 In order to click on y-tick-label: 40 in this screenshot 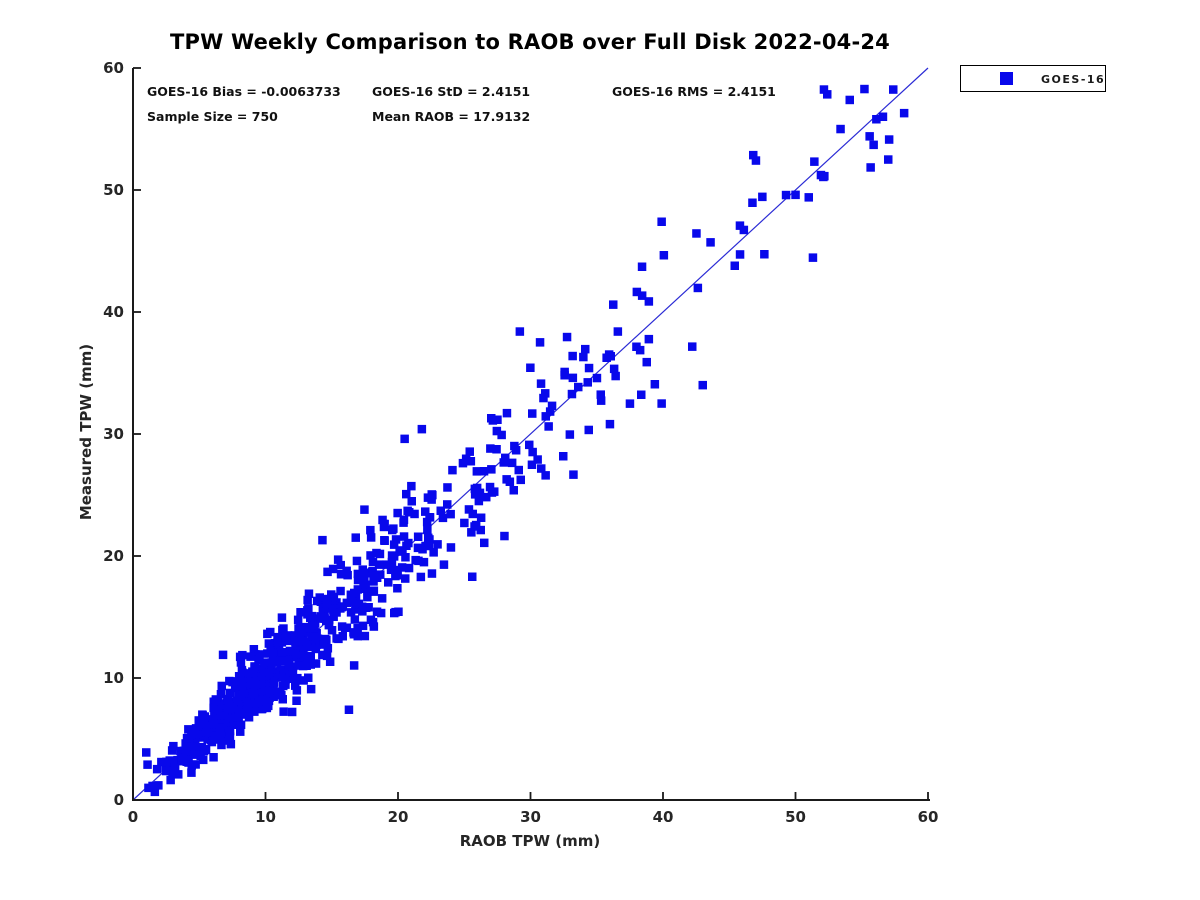, I will do `click(113, 312)`.